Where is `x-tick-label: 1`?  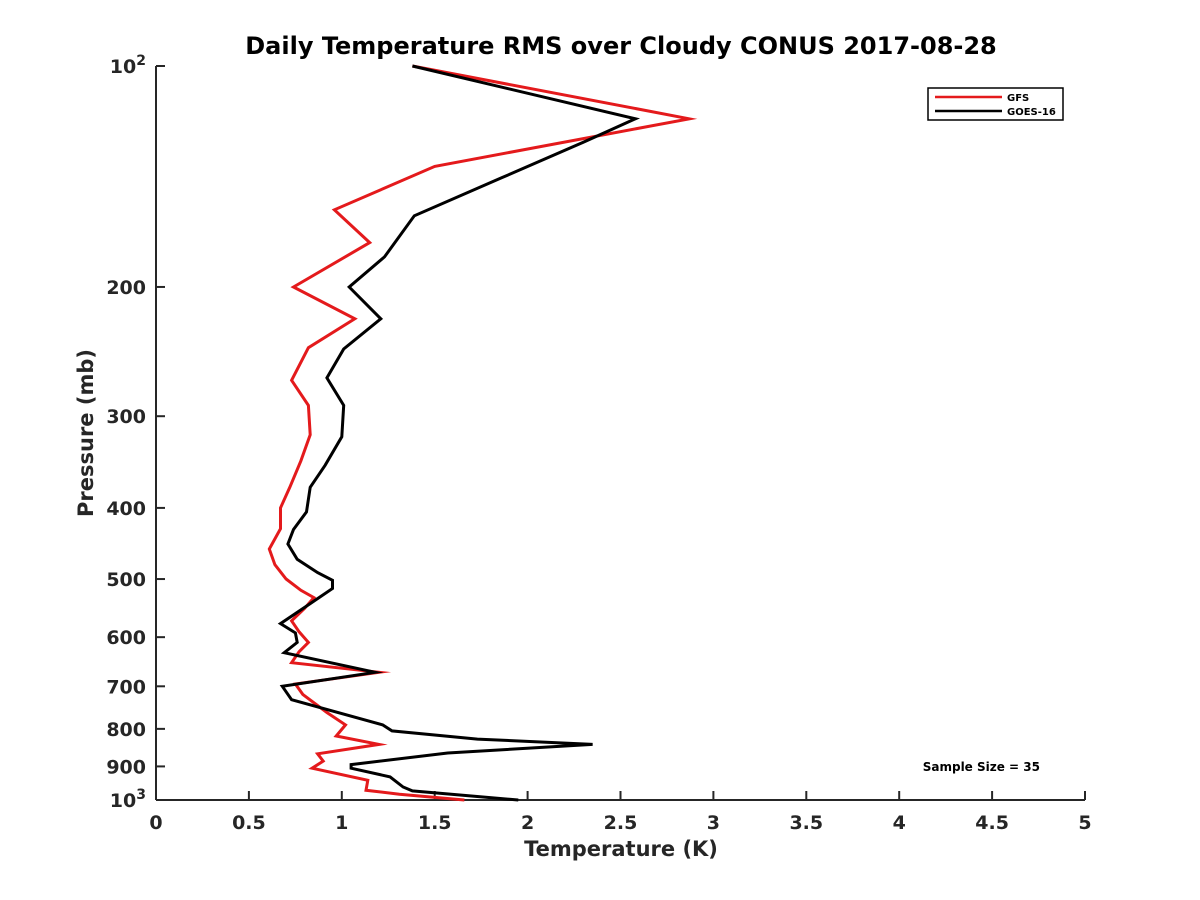
x-tick-label: 1 is located at coordinates (341, 823).